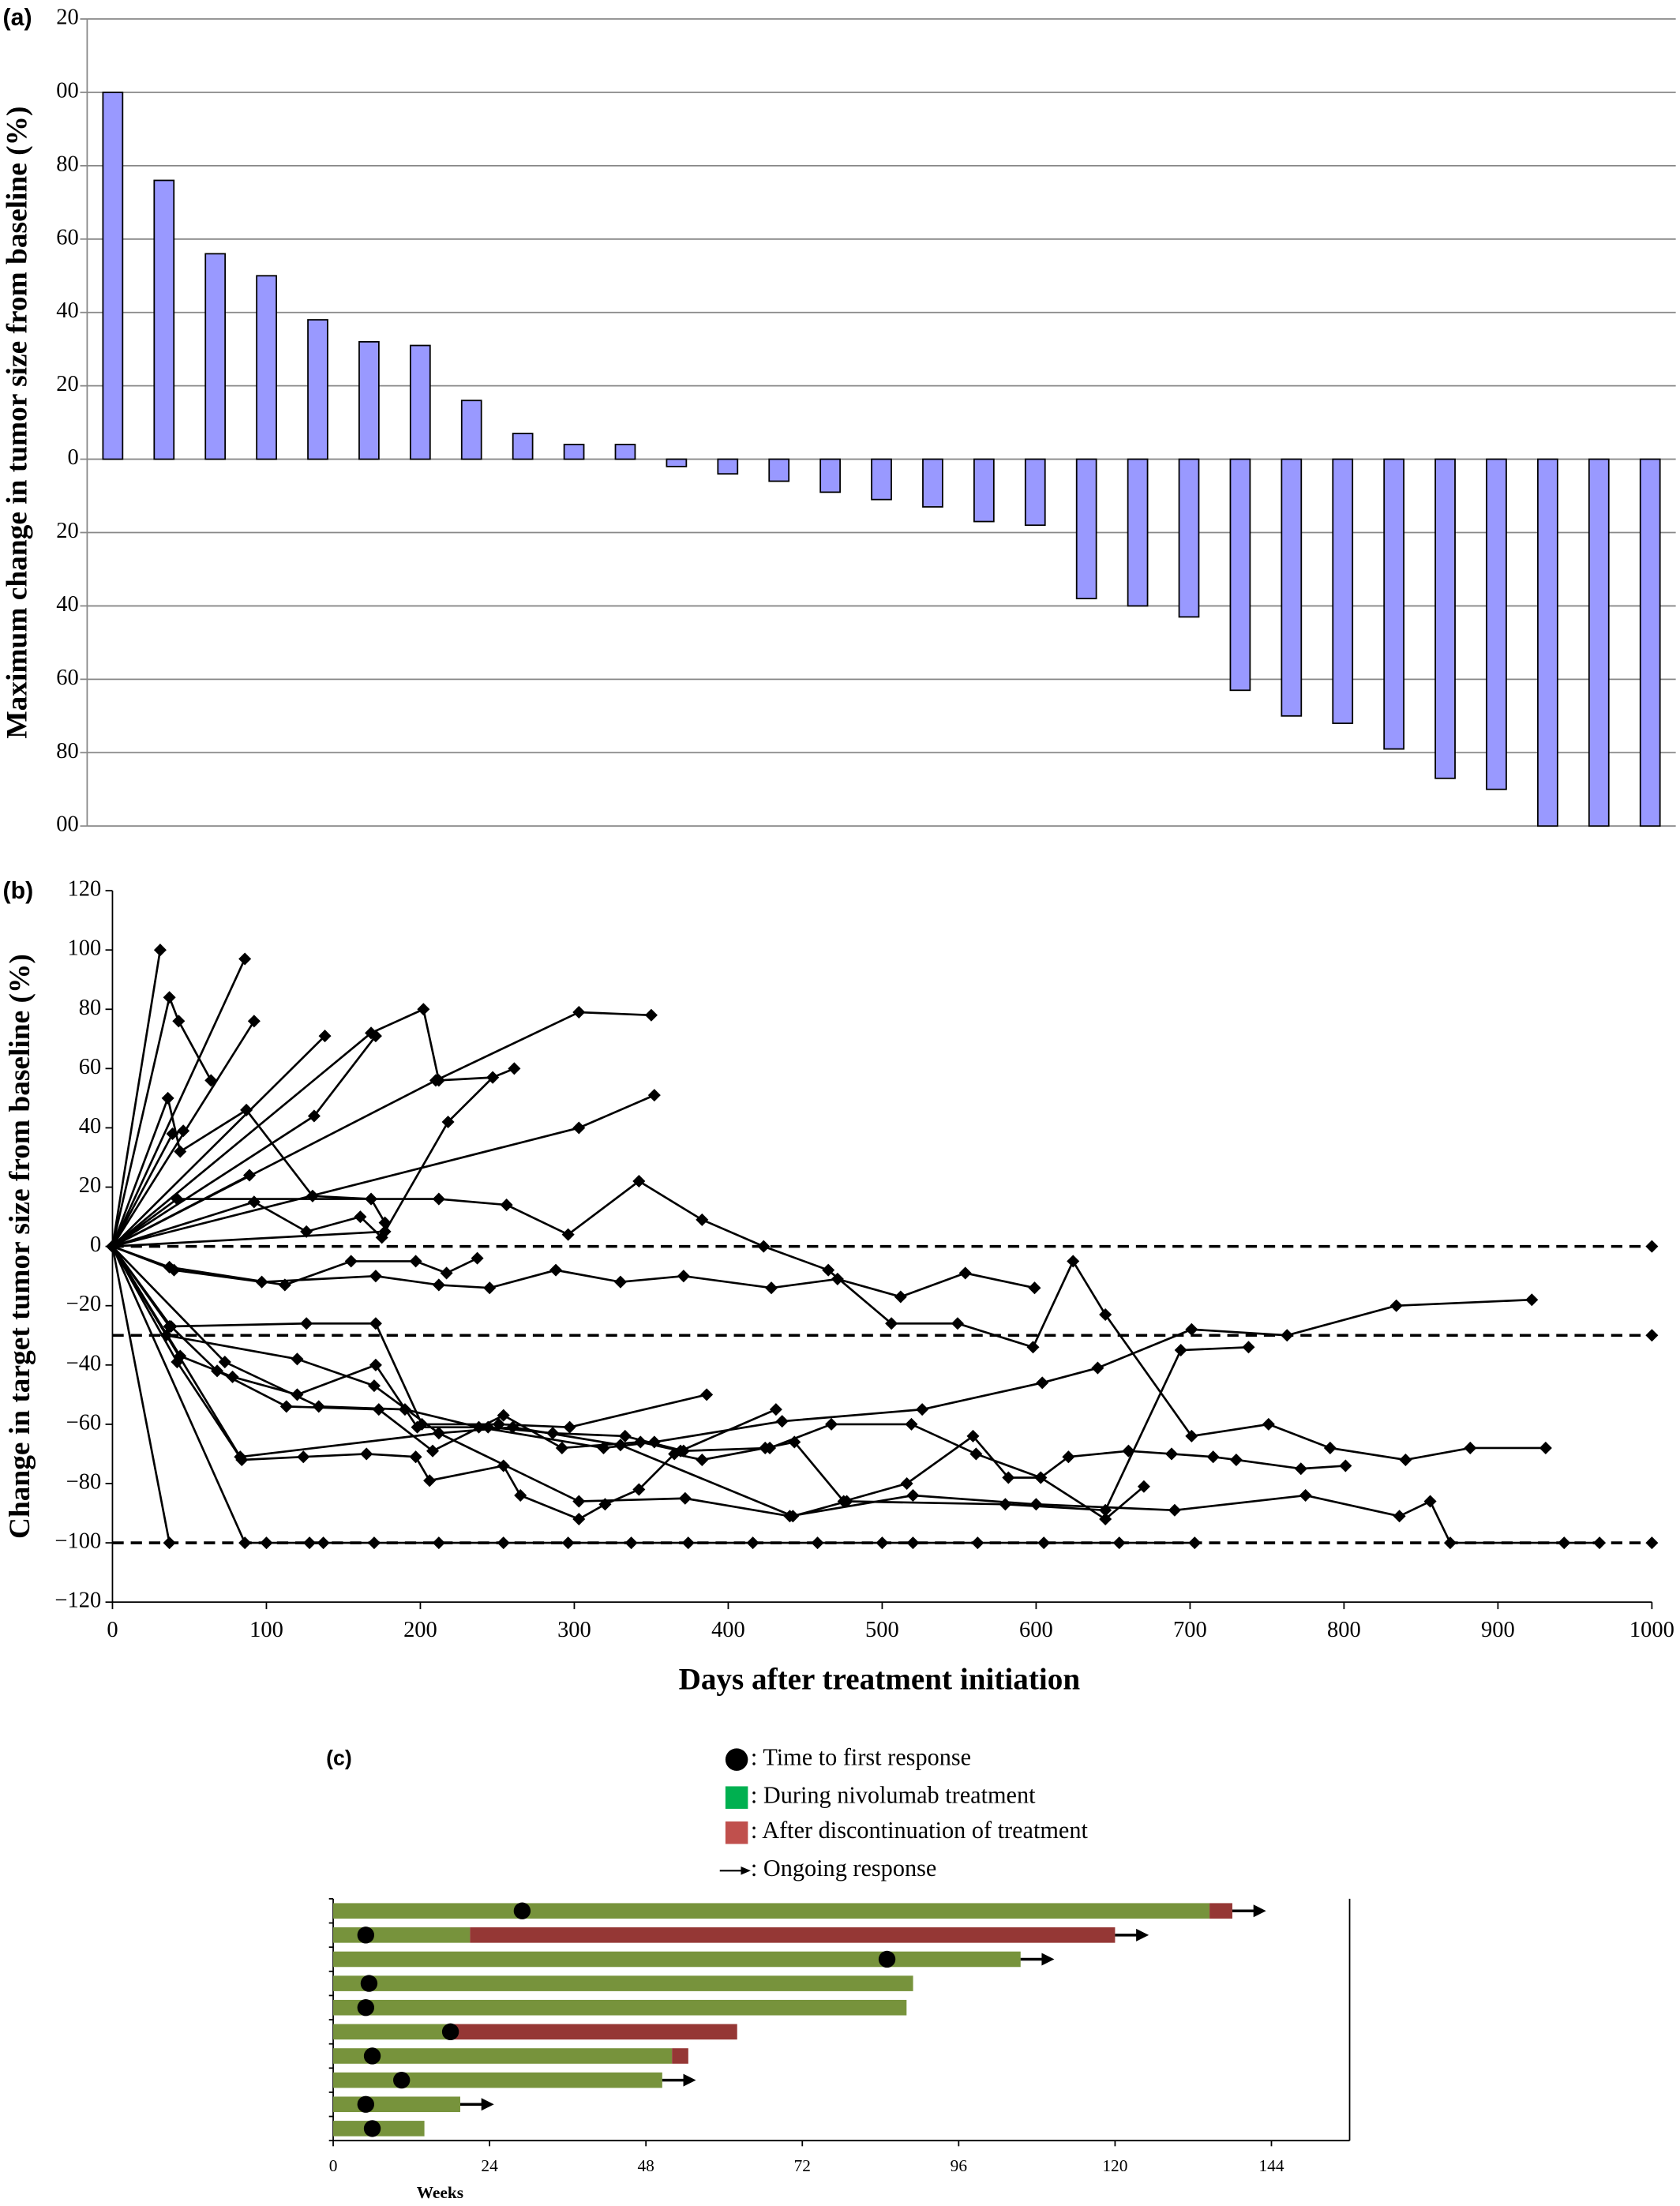 The width and height of the screenshot is (1680, 2206). I want to click on x-tick-label: 96, so click(959, 2165).